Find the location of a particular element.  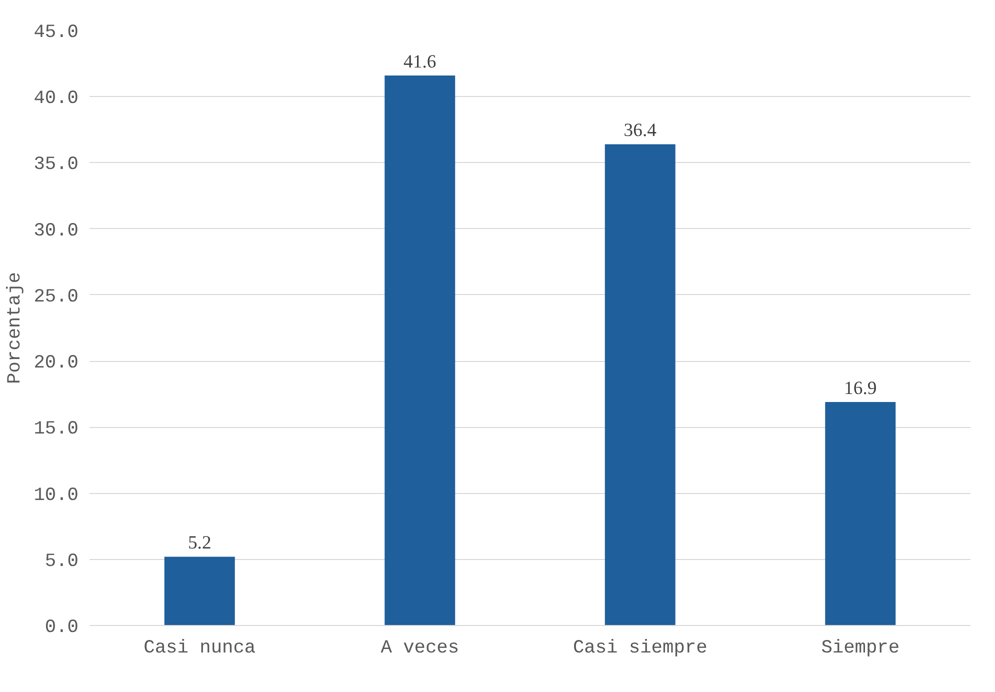

y-tick-label: 40.0 is located at coordinates (56, 98).